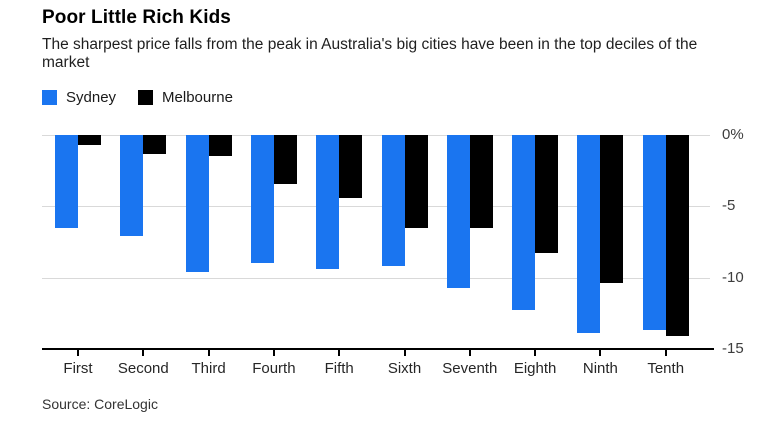 This screenshot has height=432, width=768. Describe the element at coordinates (274, 368) in the screenshot. I see `x-tick-label-fourth: Fourth` at that location.